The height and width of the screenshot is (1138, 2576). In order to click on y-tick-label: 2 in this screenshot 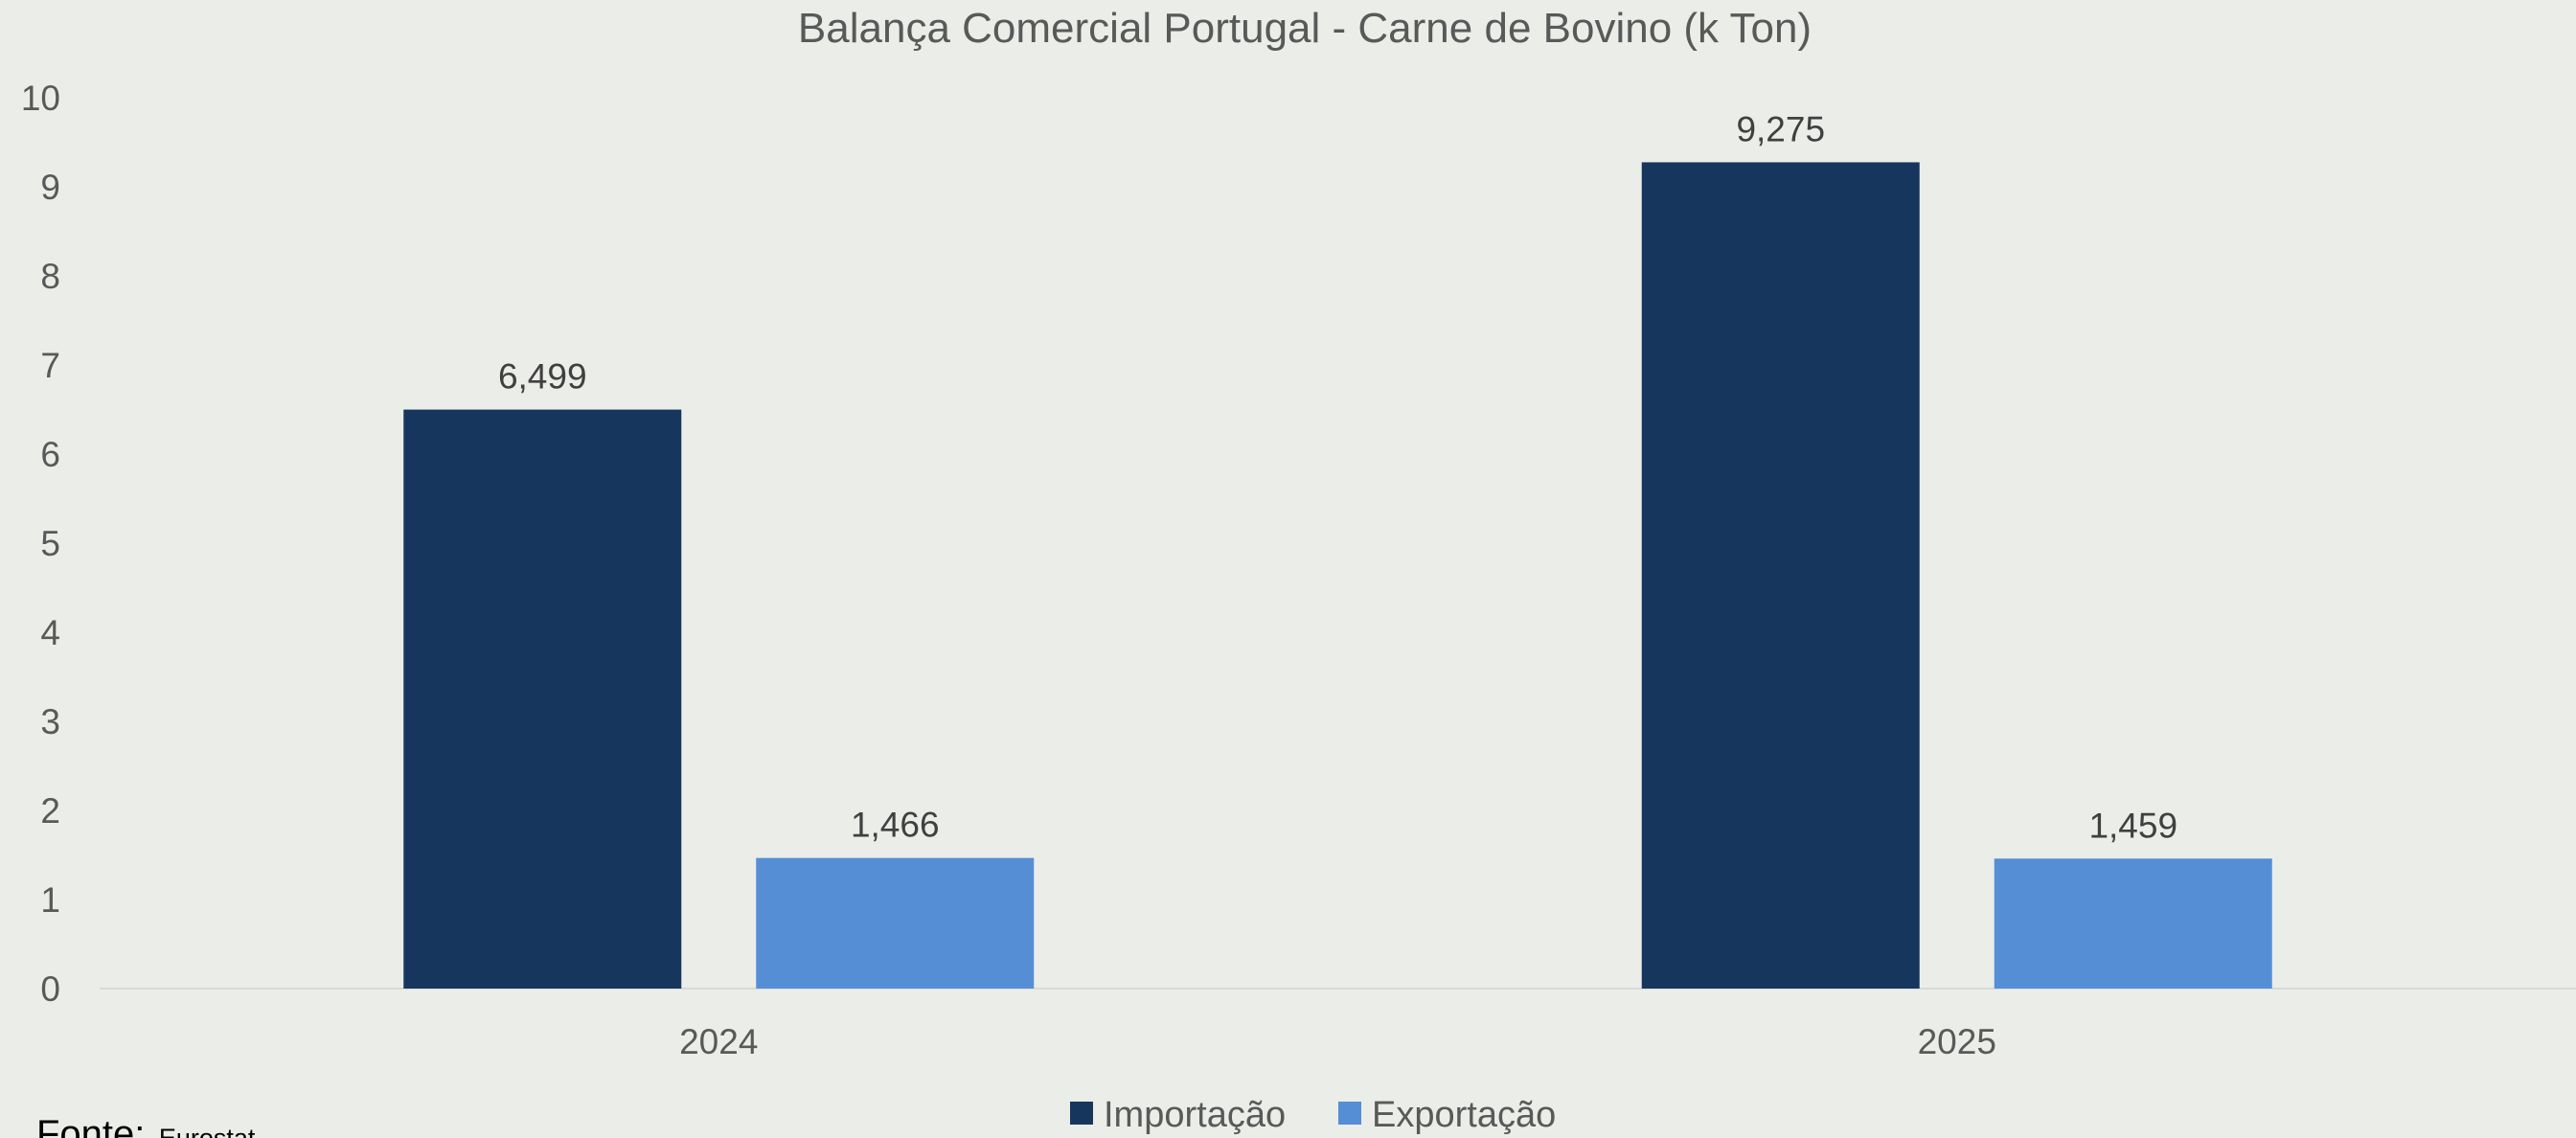, I will do `click(50, 811)`.